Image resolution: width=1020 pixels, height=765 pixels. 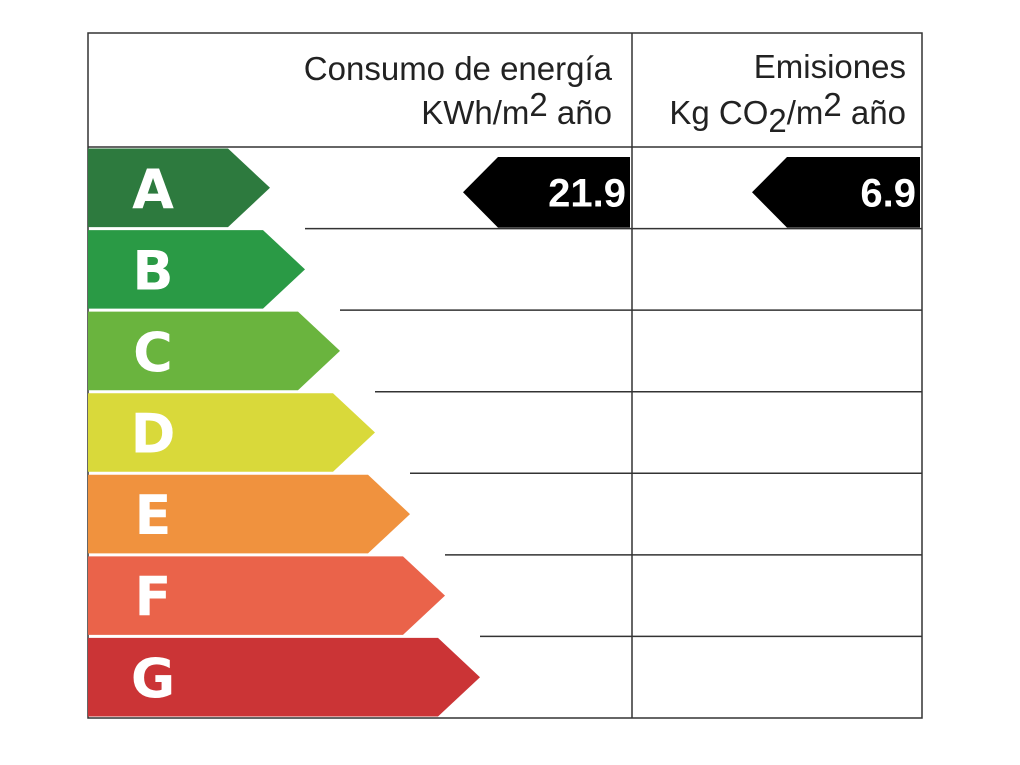 What do you see at coordinates (718, 112) in the screenshot?
I see `unit-part: Kg CO` at bounding box center [718, 112].